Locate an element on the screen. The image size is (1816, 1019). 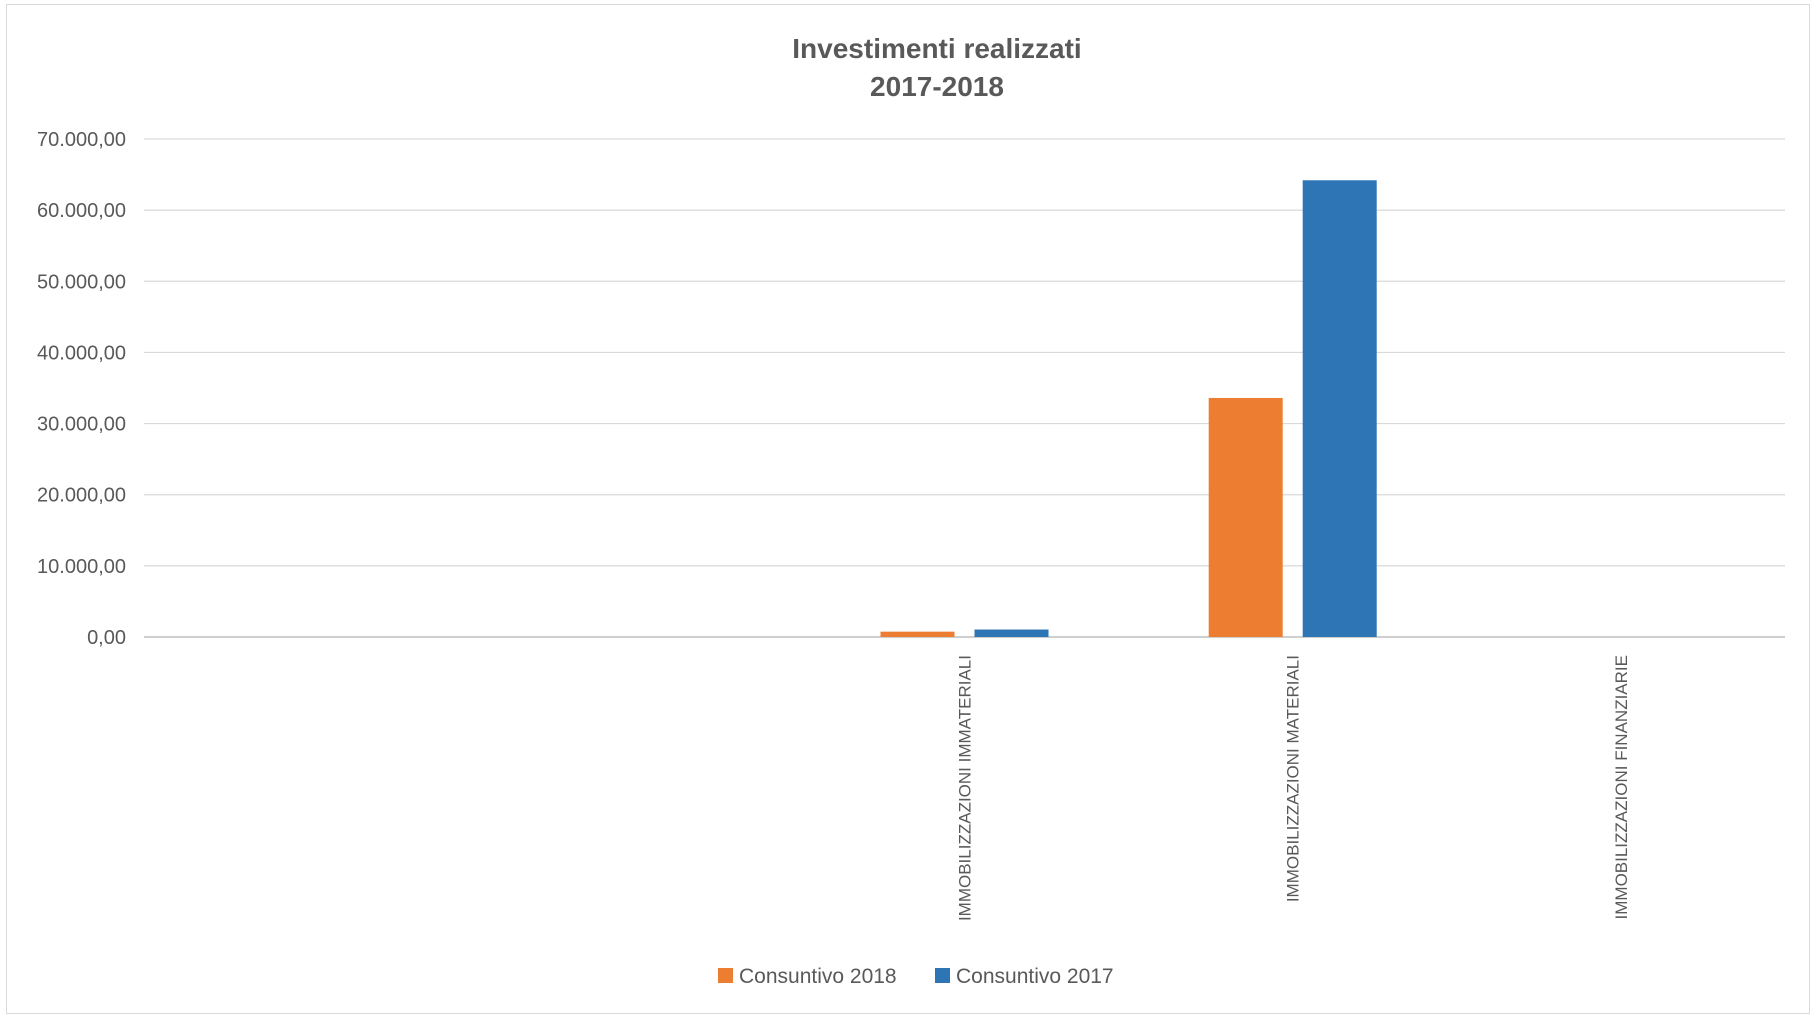
legend-label: Consuntivo 2017 is located at coordinates (1035, 976).